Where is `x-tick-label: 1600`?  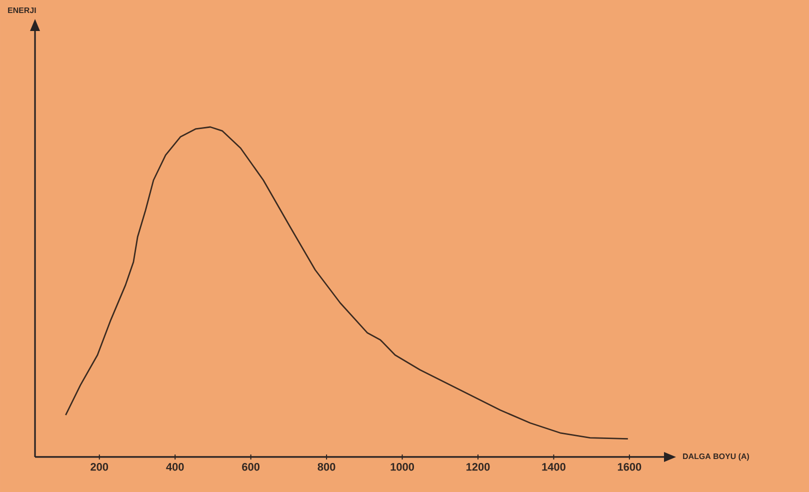 x-tick-label: 1600 is located at coordinates (630, 467).